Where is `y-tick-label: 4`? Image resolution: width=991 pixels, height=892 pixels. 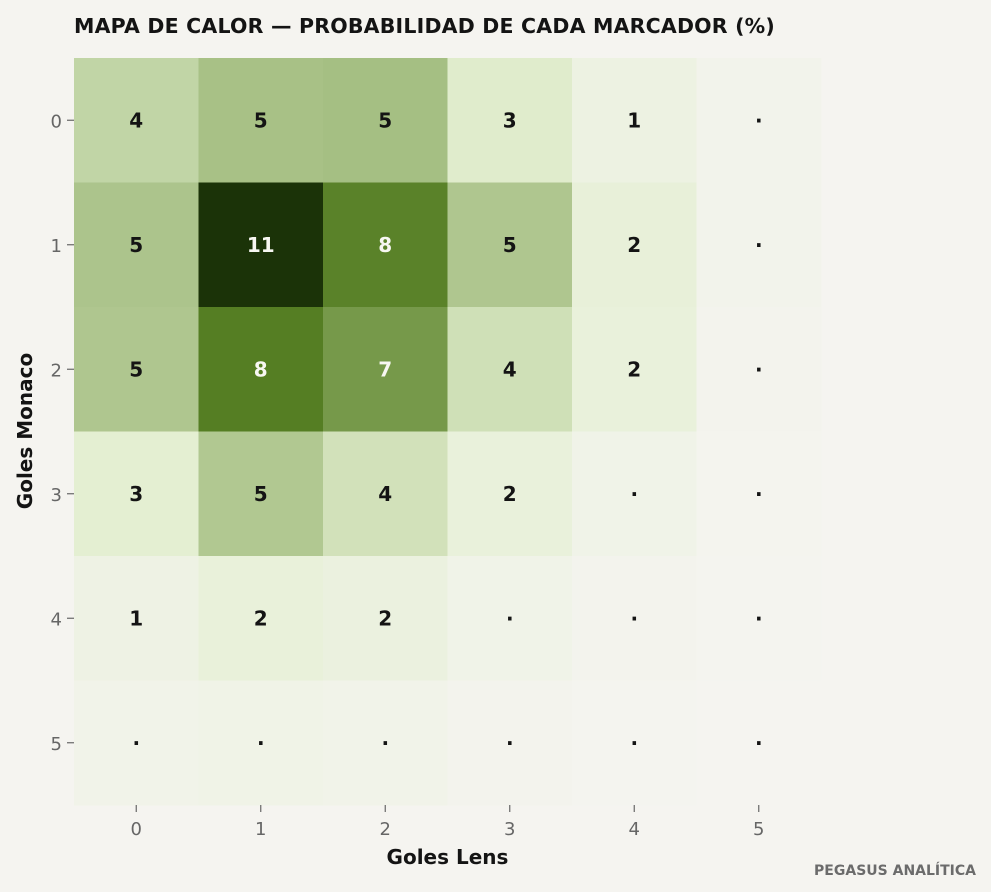 y-tick-label: 4 is located at coordinates (56, 619).